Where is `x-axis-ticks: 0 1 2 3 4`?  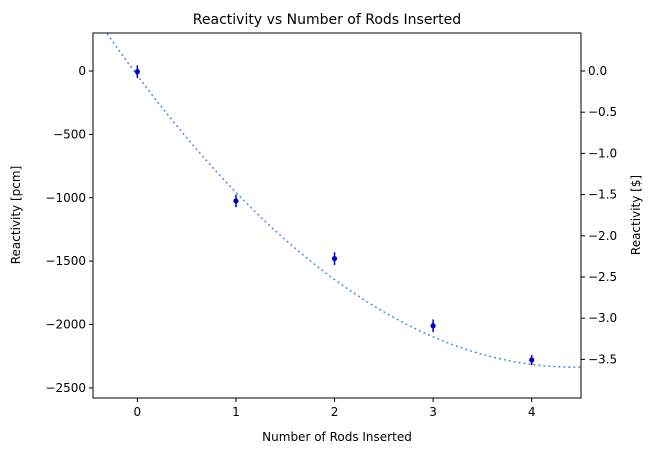
x-axis-ticks: 0 1 2 3 4 is located at coordinates (335, 408).